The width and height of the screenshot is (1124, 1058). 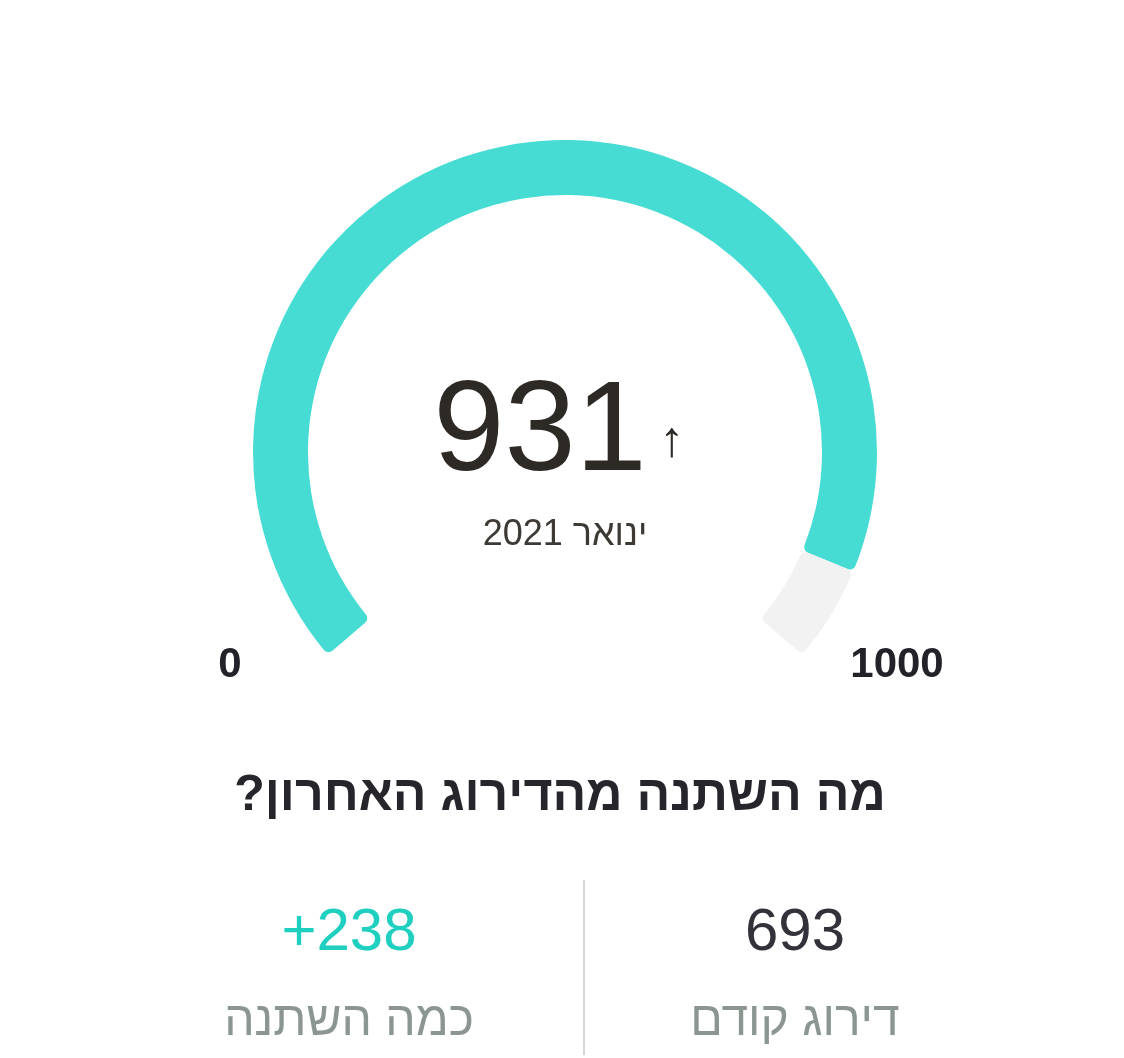 I want to click on text: כמה השתנה, so click(x=349, y=1018).